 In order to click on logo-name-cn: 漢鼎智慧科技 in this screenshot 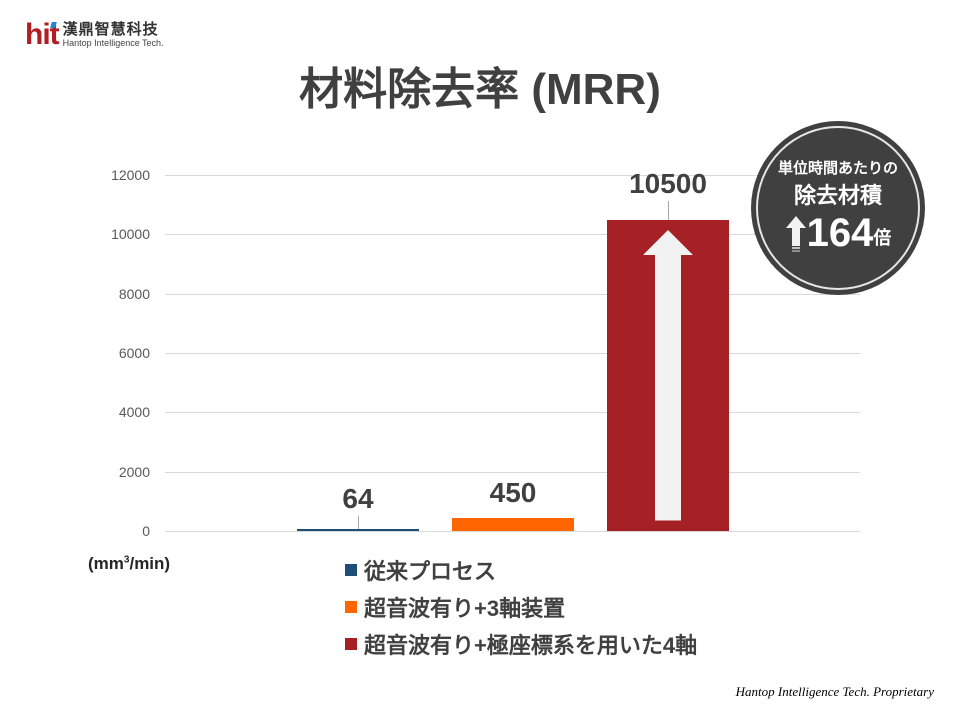, I will do `click(110, 29)`.